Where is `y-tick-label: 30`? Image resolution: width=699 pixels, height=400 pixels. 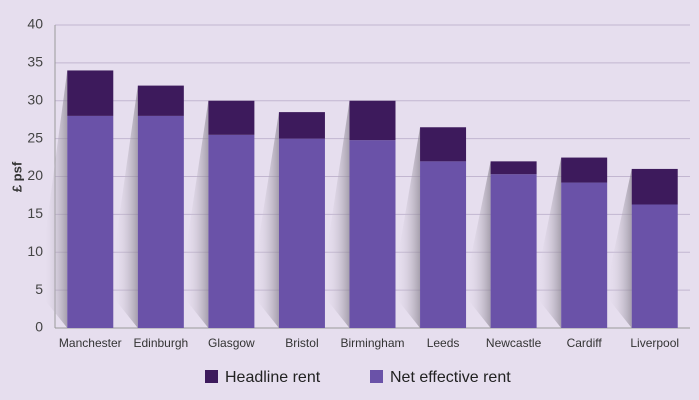
y-tick-label: 30 is located at coordinates (35, 99).